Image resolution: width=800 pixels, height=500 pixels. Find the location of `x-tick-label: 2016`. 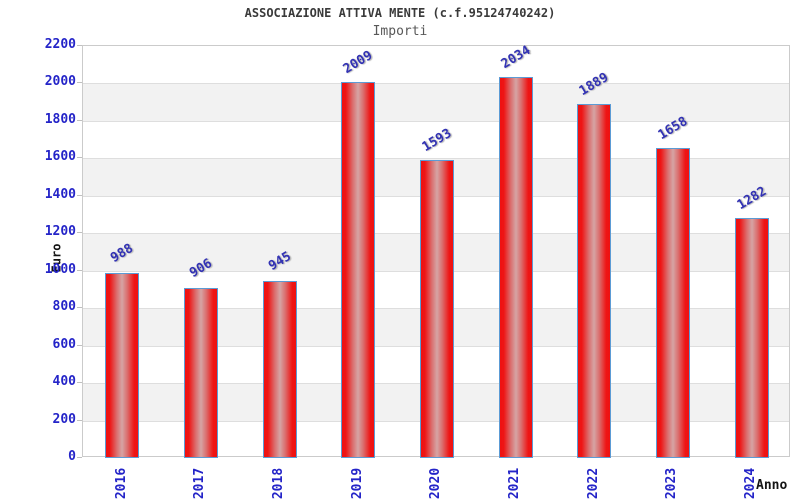

x-tick-label: 2016 is located at coordinates (121, 480).